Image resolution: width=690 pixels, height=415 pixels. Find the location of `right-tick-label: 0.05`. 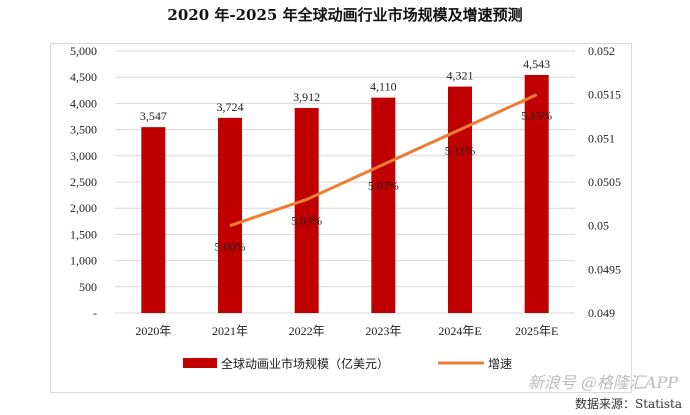

right-tick-label: 0.05 is located at coordinates (598, 226).